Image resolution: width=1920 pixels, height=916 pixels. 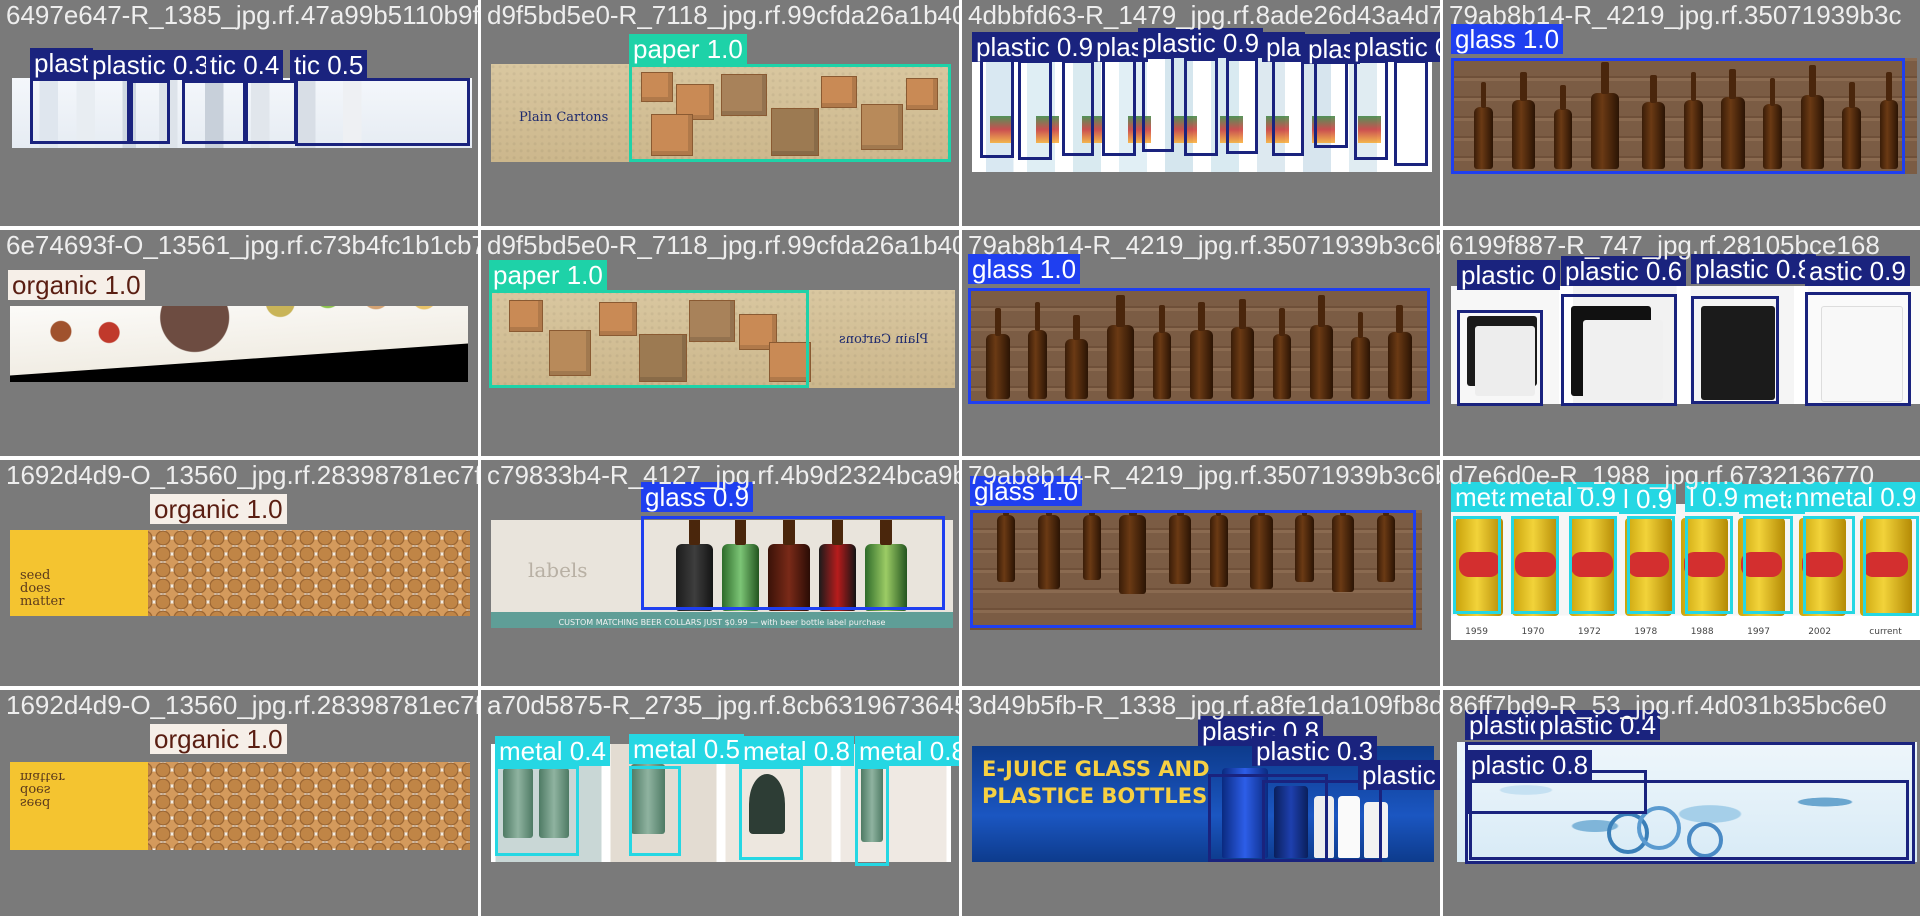 I want to click on year-label: 1978, so click(x=1646, y=632).